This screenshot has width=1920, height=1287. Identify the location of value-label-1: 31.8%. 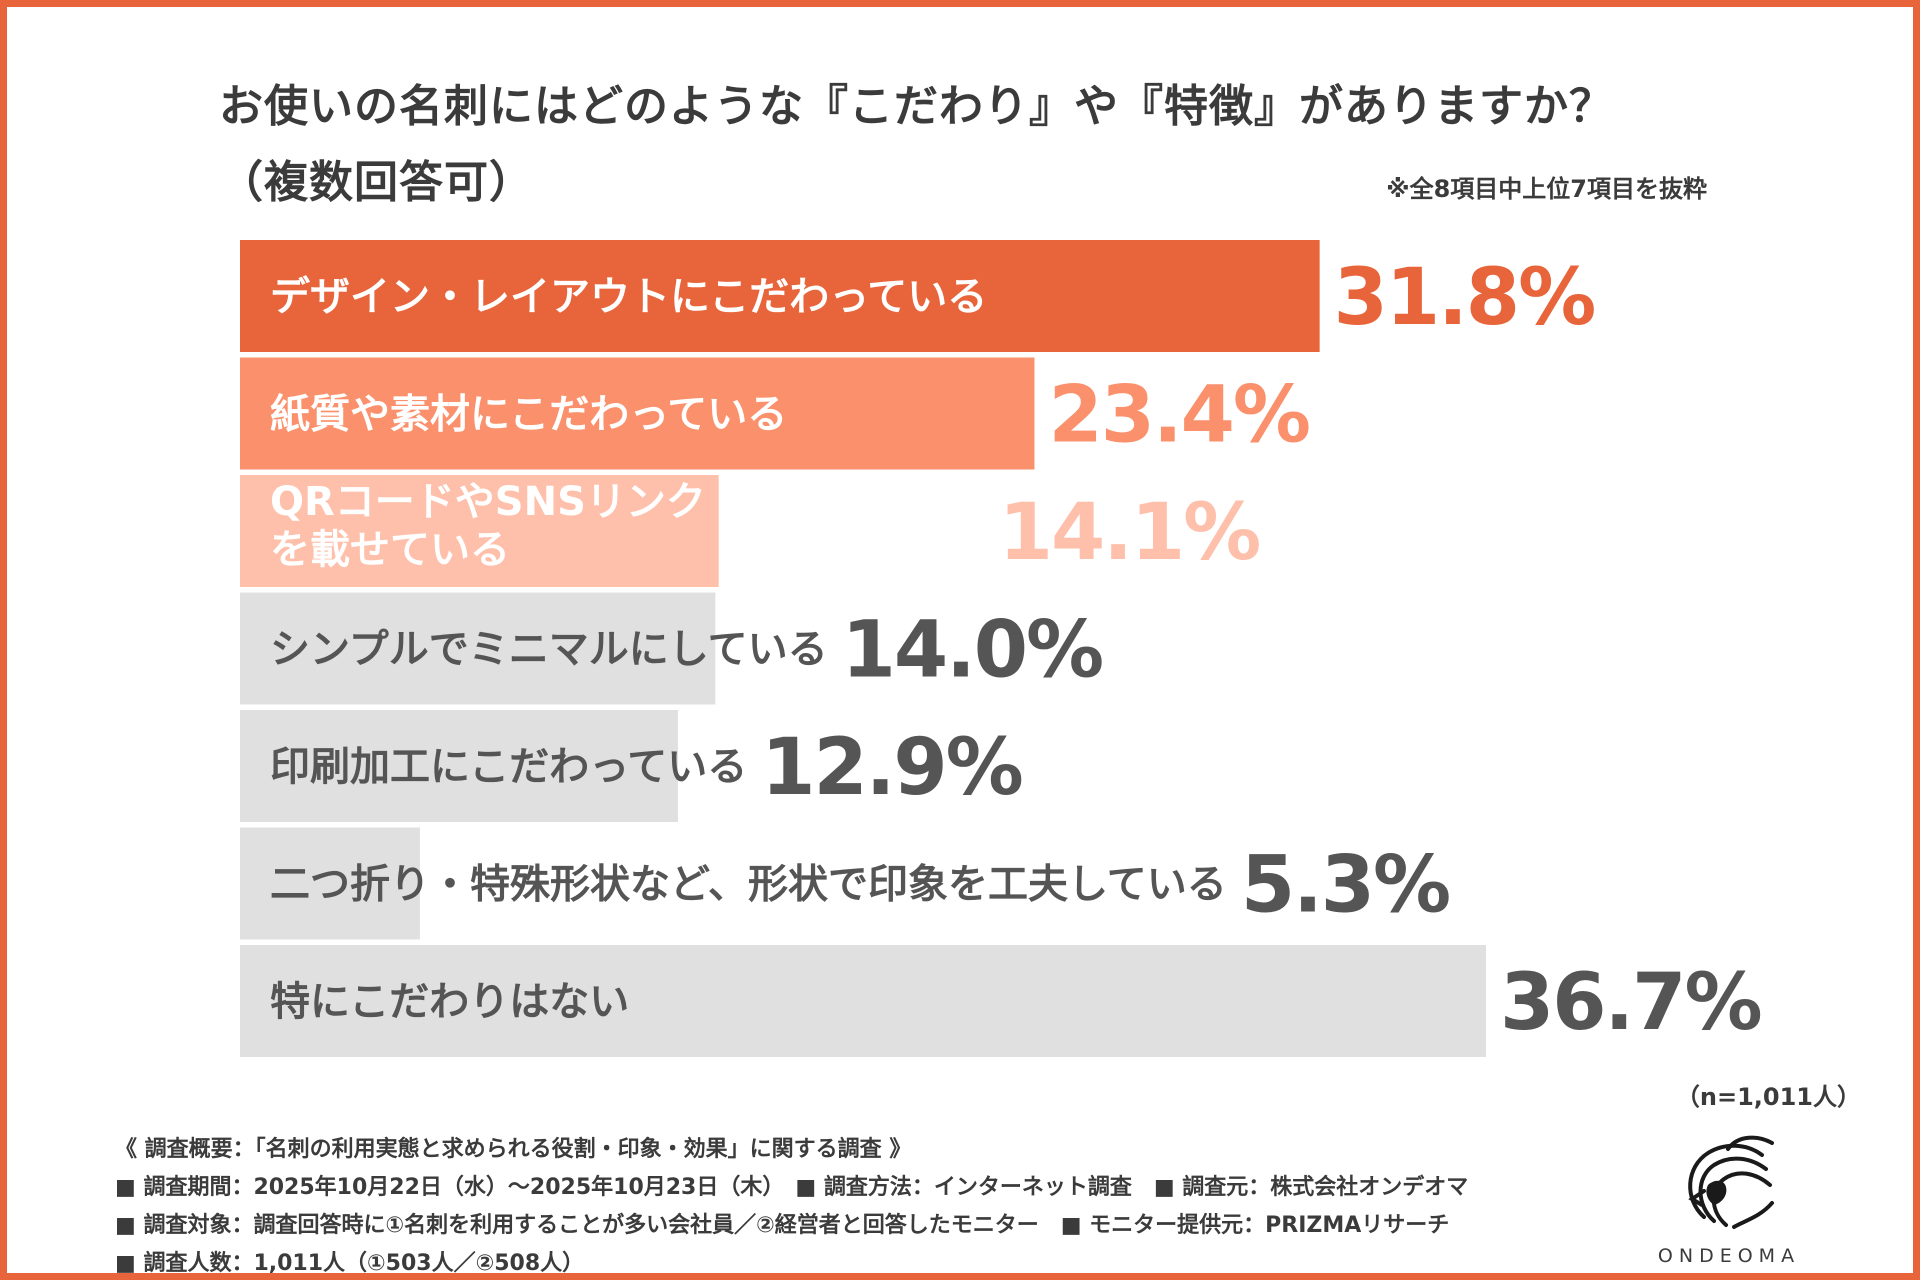
(1464, 298).